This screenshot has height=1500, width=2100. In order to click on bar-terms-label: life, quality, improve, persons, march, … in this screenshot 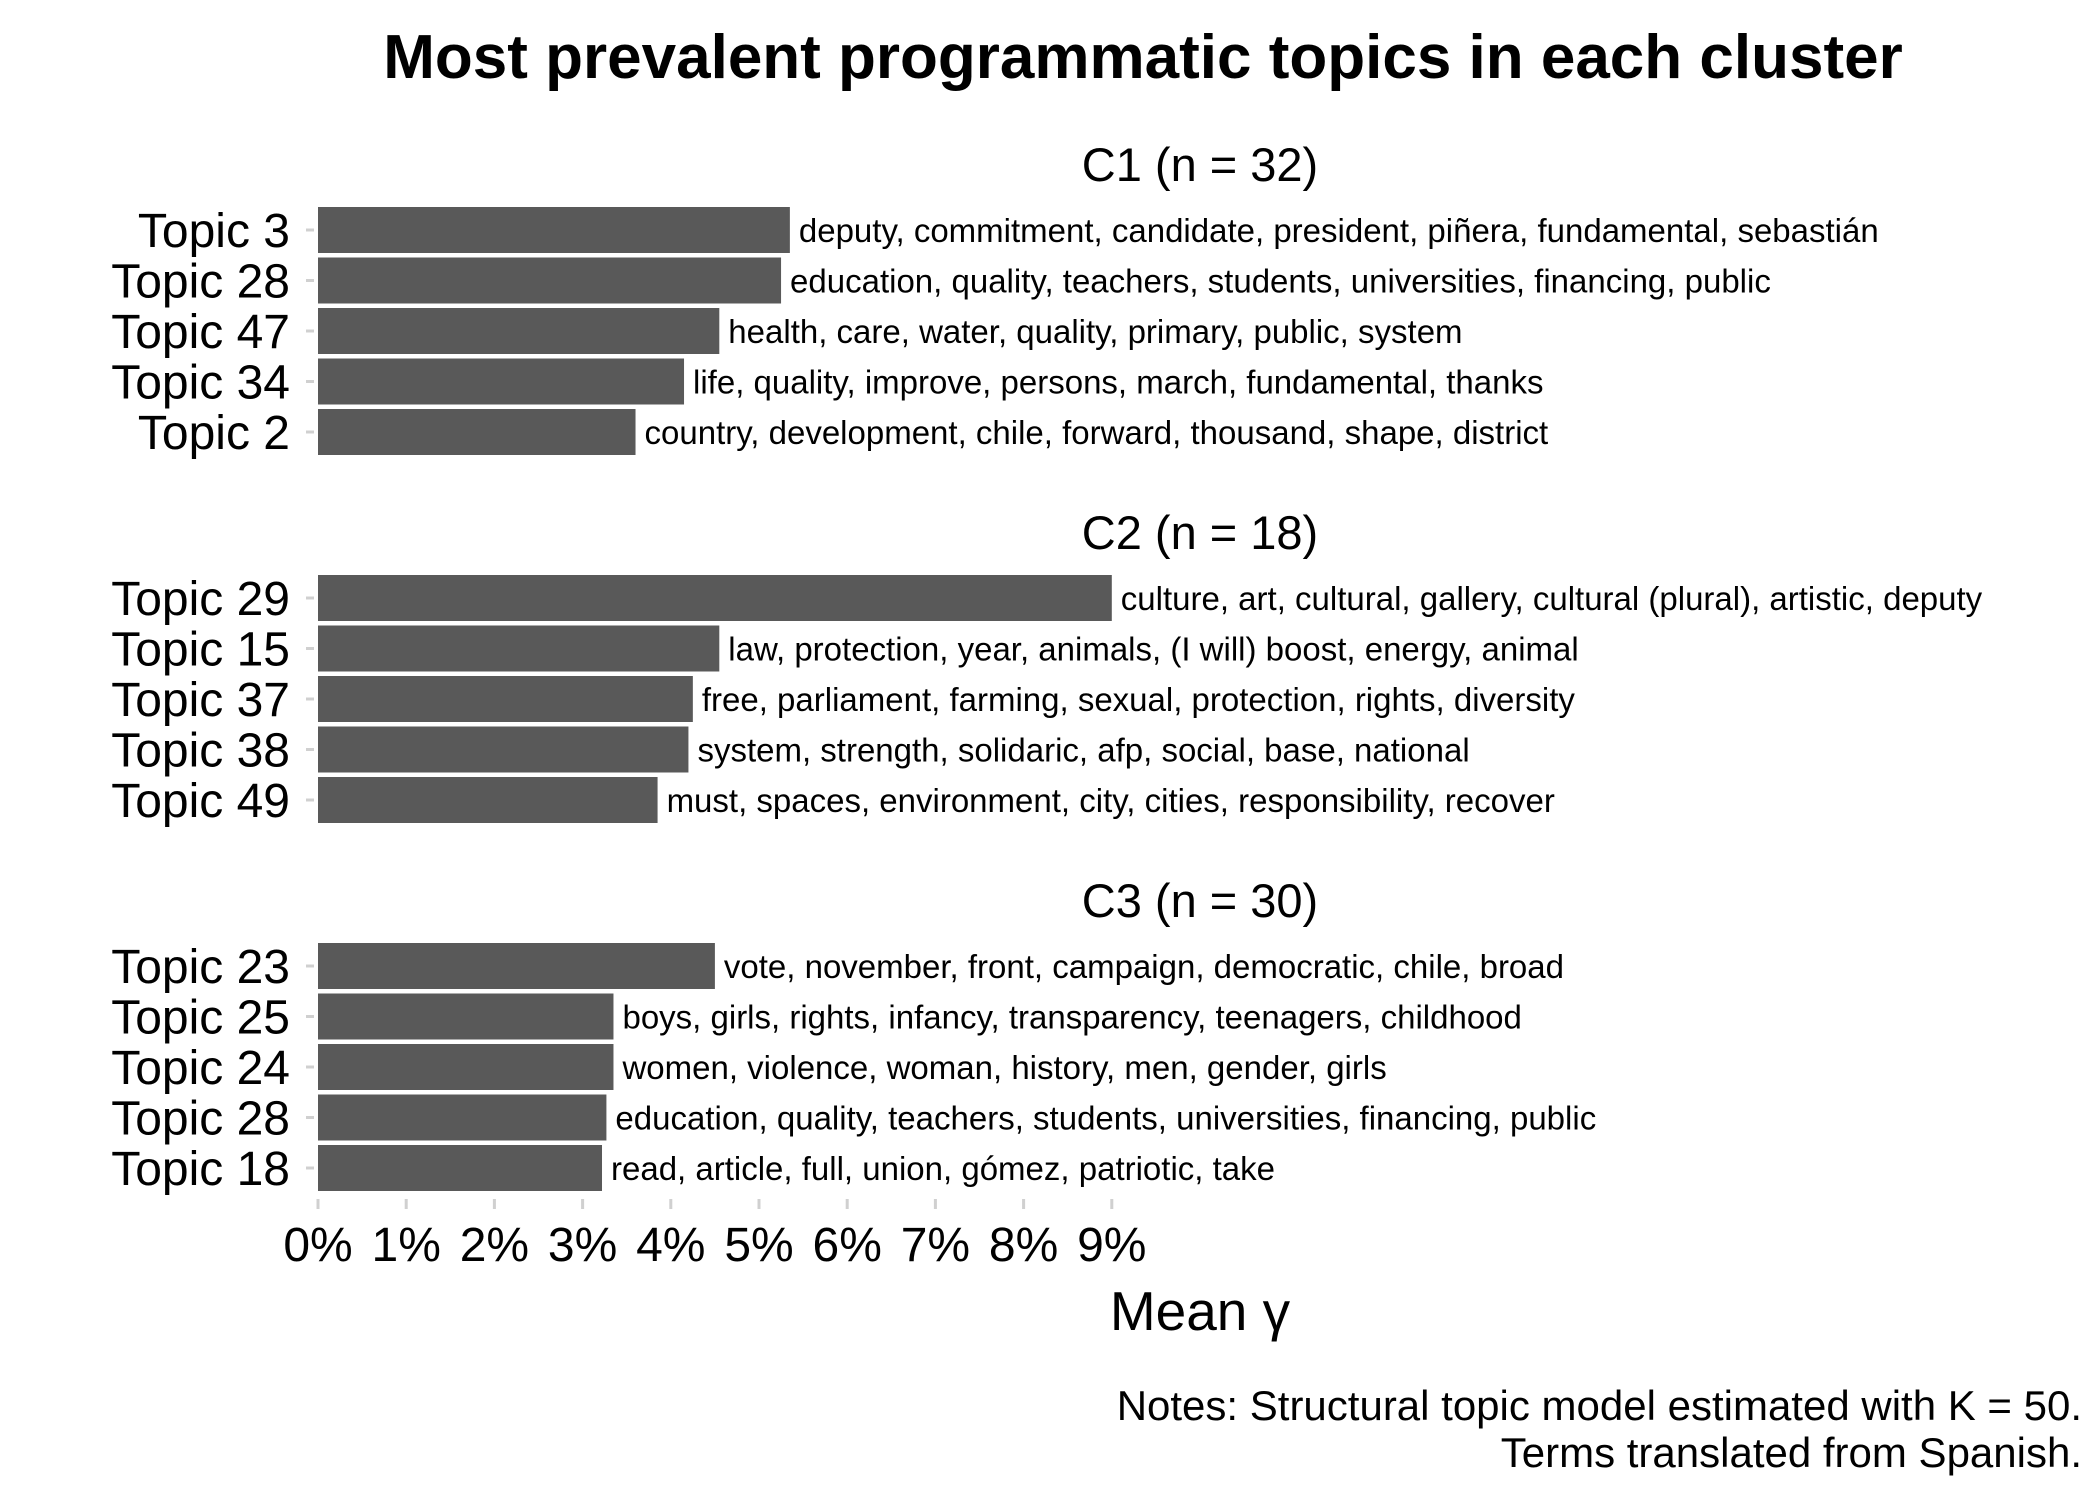, I will do `click(1118, 382)`.